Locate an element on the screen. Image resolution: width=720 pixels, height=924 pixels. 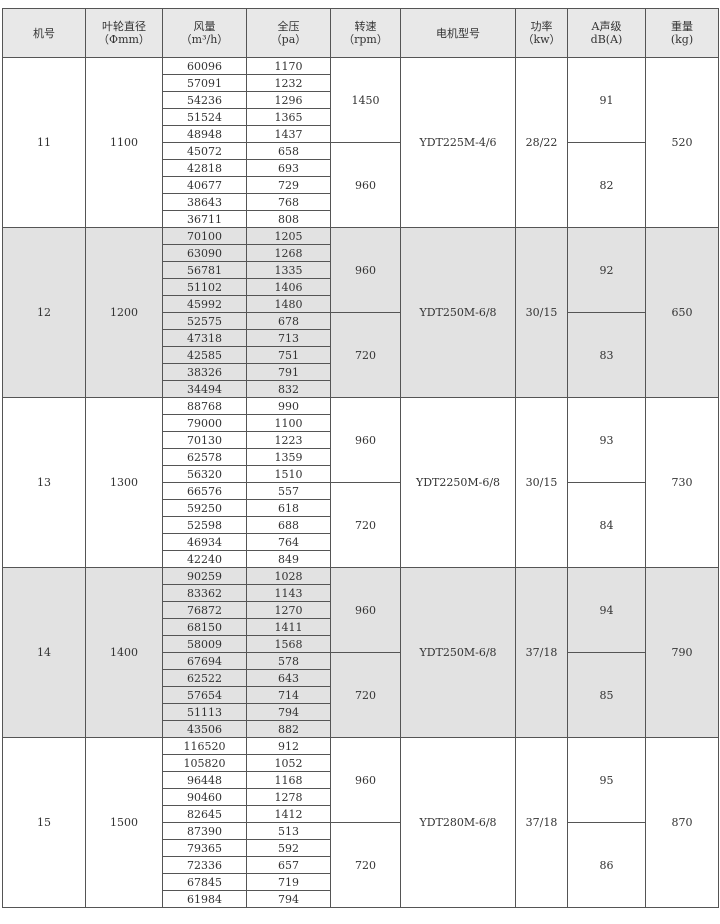
airflow-cell: 40677 is located at coordinates (204, 185).